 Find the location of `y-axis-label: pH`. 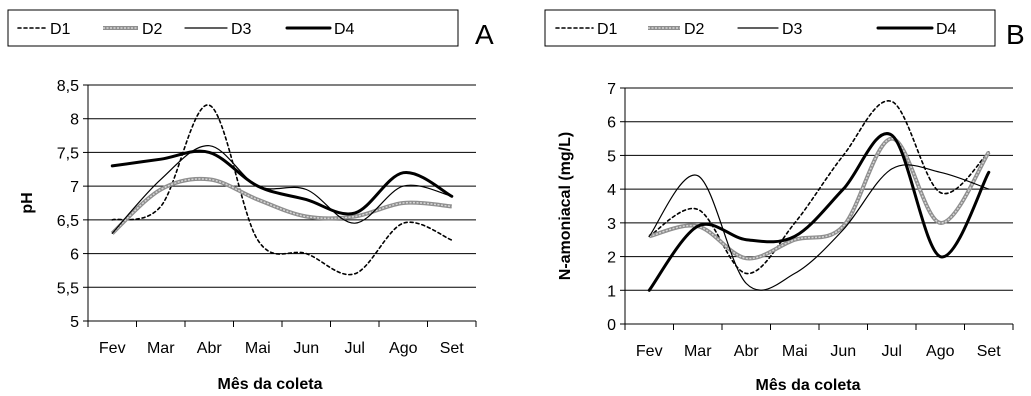

y-axis-label: pH is located at coordinates (27, 202).